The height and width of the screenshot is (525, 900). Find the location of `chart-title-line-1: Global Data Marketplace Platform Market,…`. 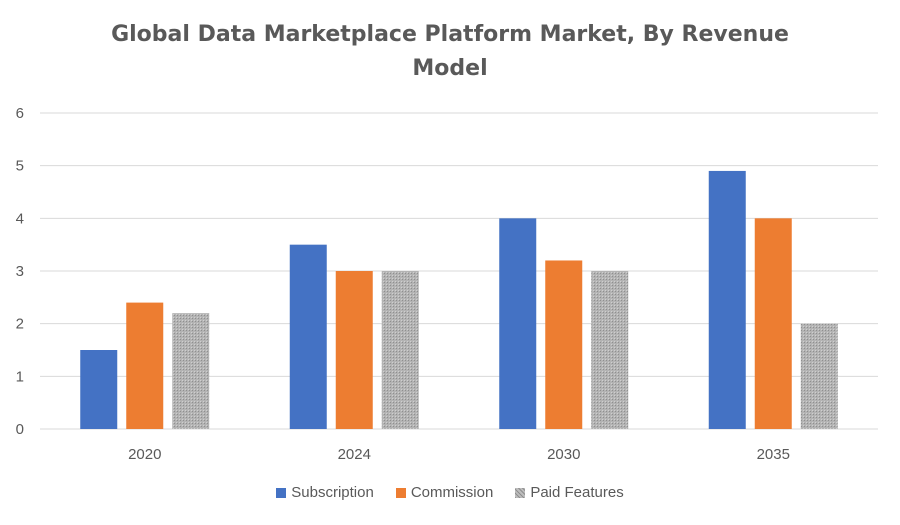

chart-title-line-1: Global Data Marketplace Platform Market,… is located at coordinates (450, 34).